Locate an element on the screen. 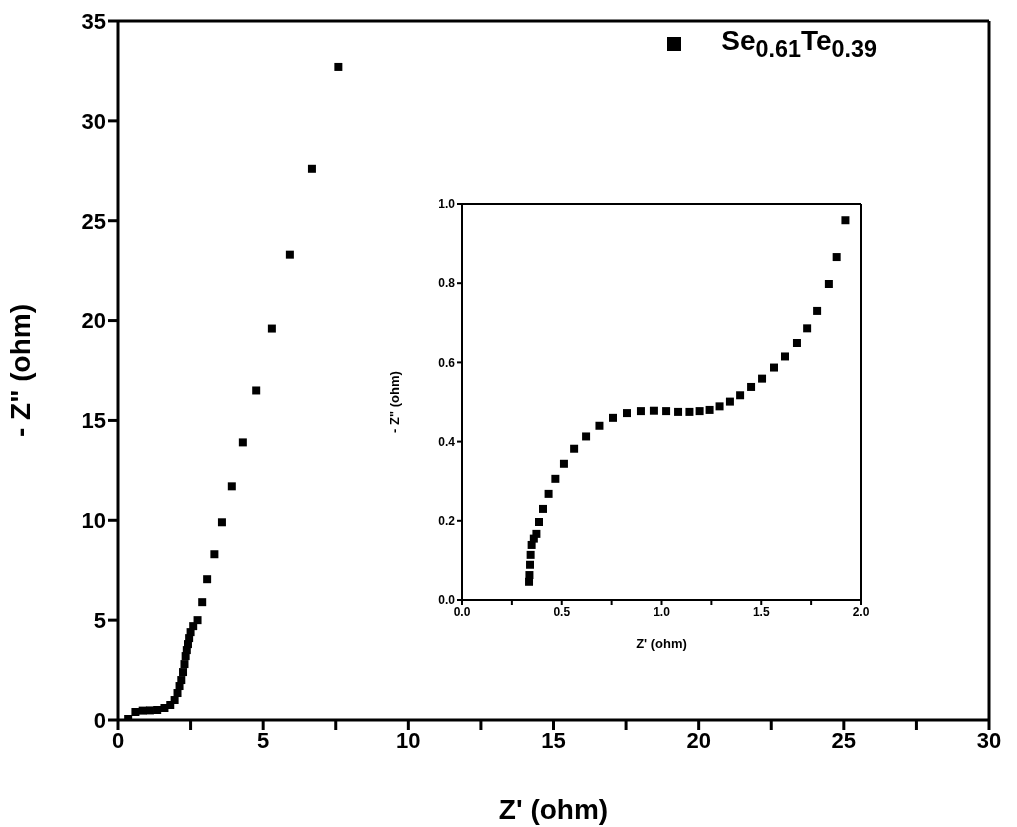 The width and height of the screenshot is (1017, 827). x-tick-label: 20 is located at coordinates (698, 740).